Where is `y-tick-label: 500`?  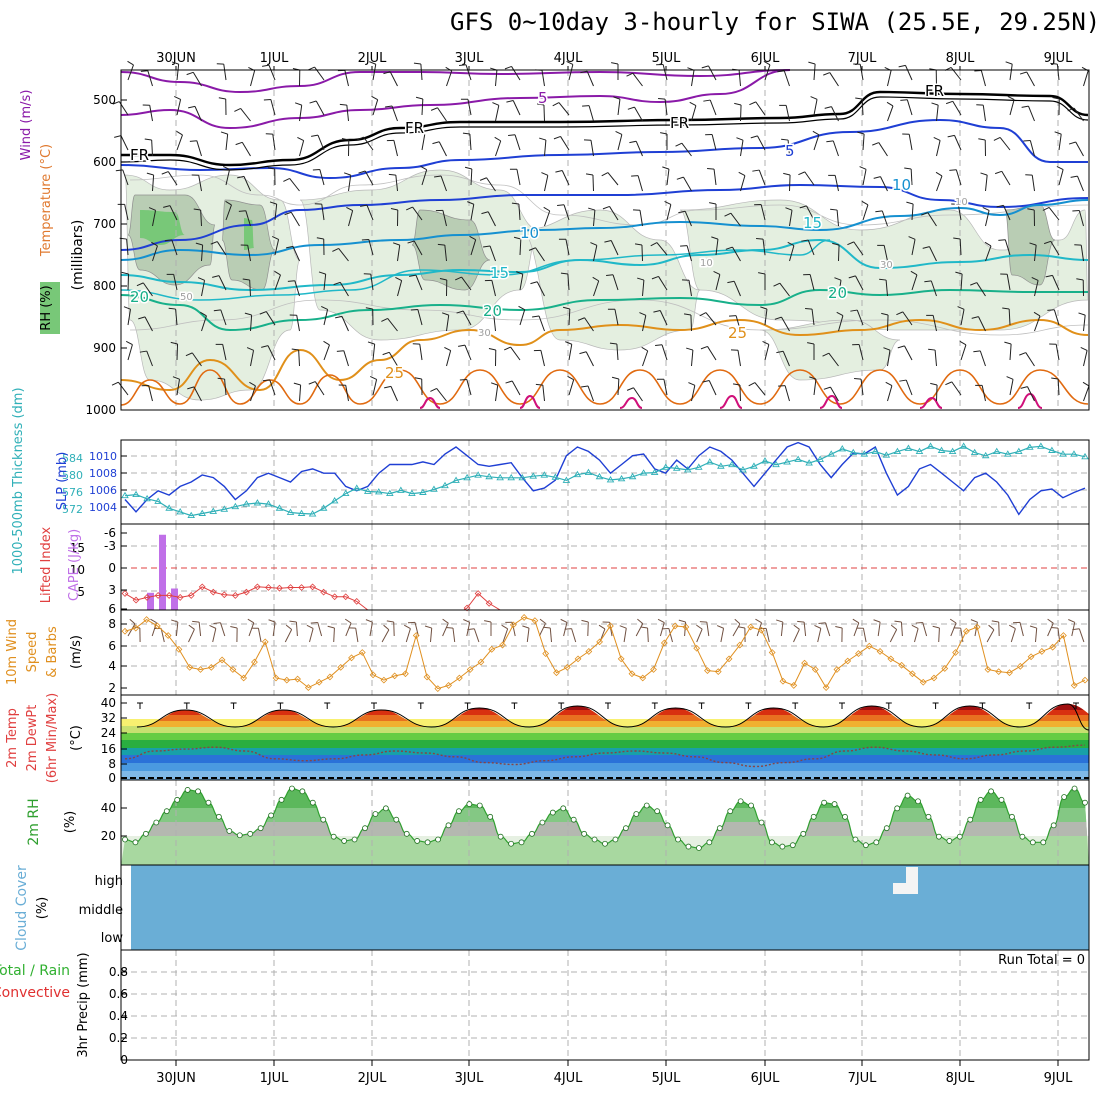 y-tick-label: 500 is located at coordinates (104, 100).